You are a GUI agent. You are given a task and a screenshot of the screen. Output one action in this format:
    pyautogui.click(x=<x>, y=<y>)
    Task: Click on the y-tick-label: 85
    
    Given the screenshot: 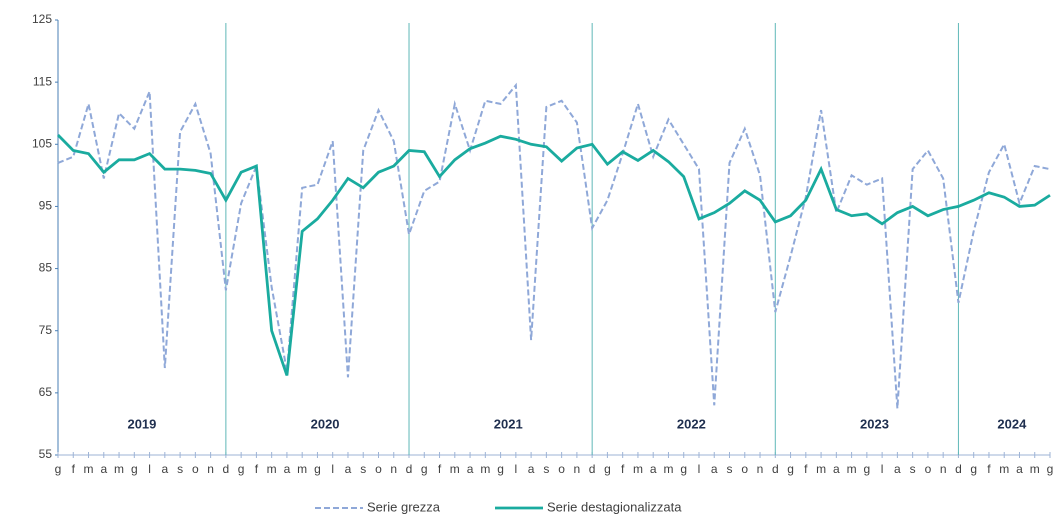 What is the action you would take?
    pyautogui.click(x=46, y=268)
    